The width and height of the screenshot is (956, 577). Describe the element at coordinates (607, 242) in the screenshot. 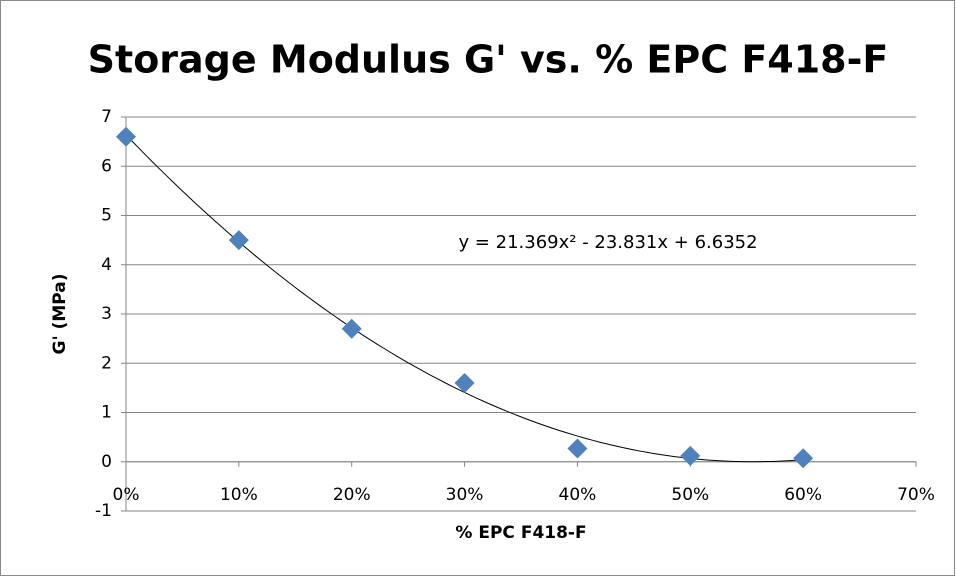

I see `trendline-equation: y = 21.369x² - 23.831x + 6.6352` at that location.